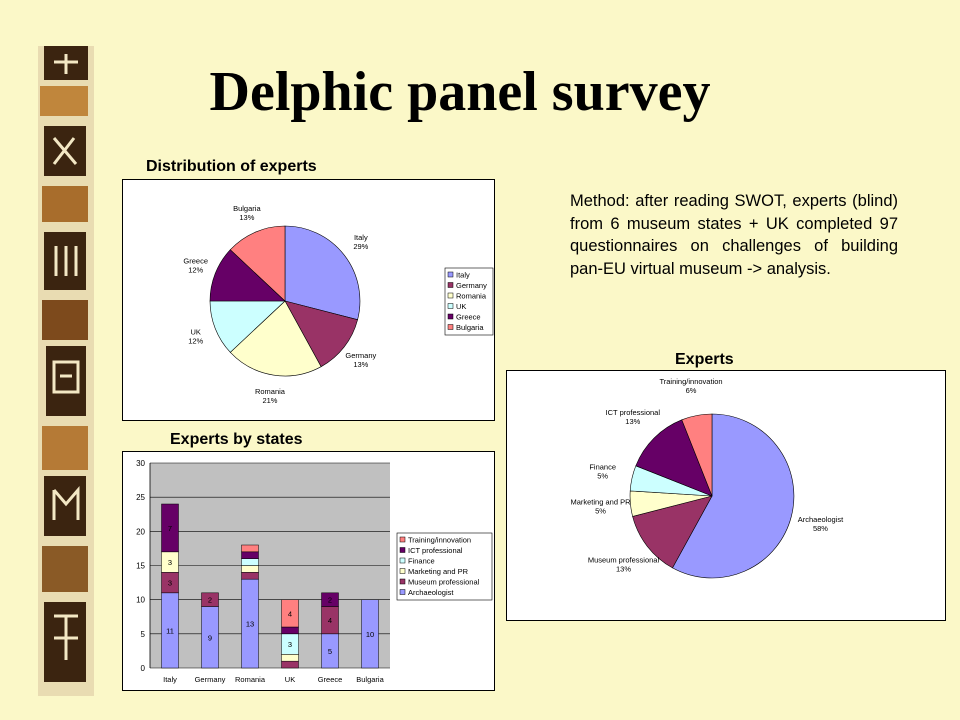  What do you see at coordinates (450, 285) in the screenshot?
I see `legend-swatch-germany` at bounding box center [450, 285].